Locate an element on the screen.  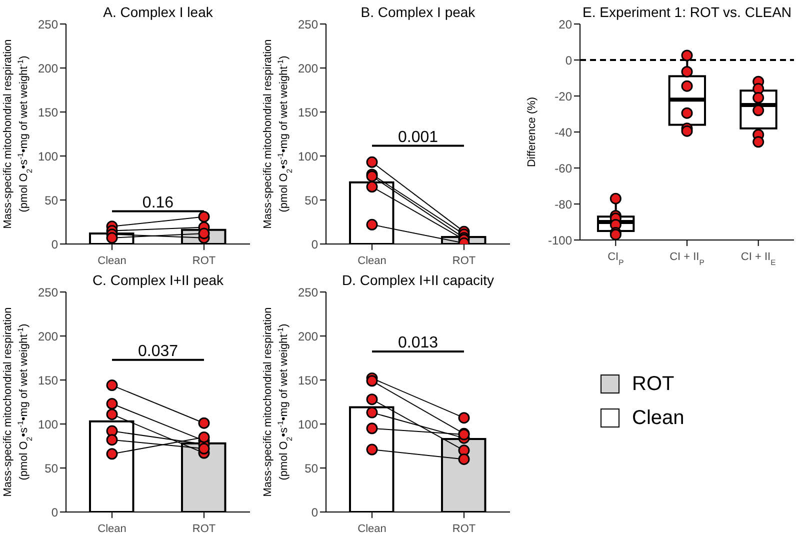
y-tick-label: -60 is located at coordinates (563, 168).